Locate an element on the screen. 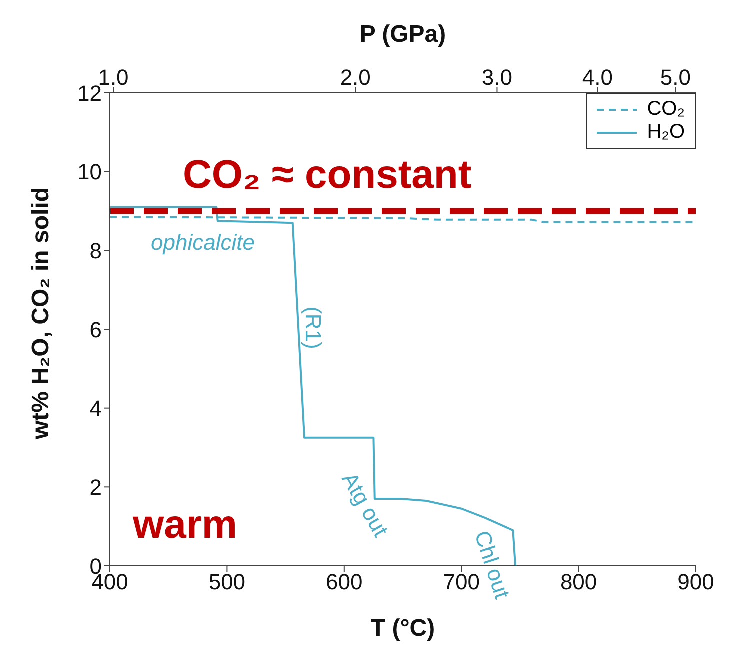  x-axis-title: T (°C) is located at coordinates (403, 628).